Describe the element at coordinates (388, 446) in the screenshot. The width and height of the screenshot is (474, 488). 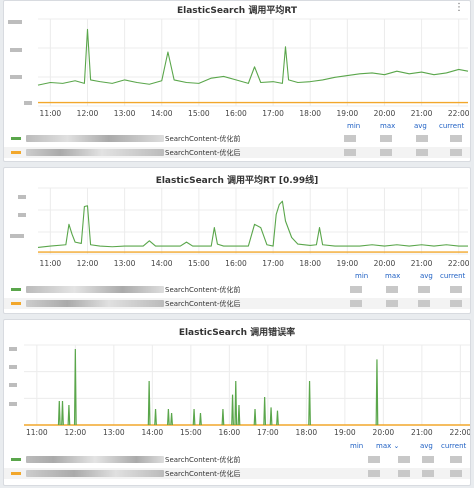
I see `legend-header-max: max ⌄` at that location.